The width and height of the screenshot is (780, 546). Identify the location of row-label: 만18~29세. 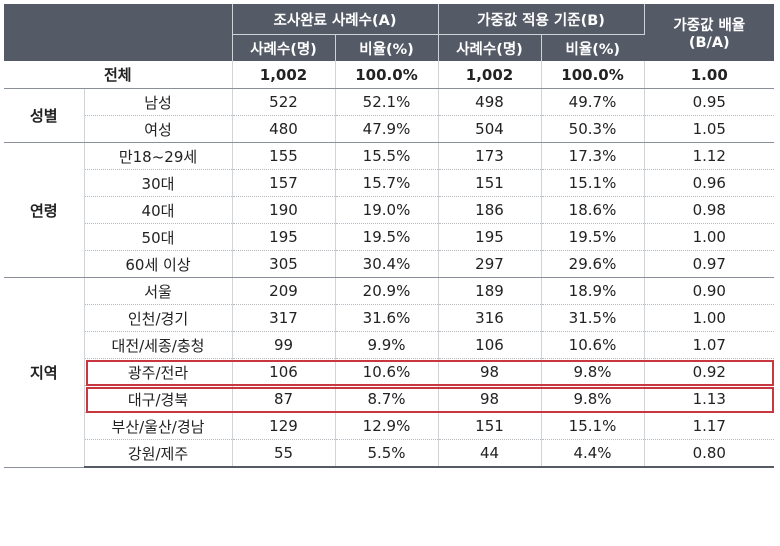
(158, 156).